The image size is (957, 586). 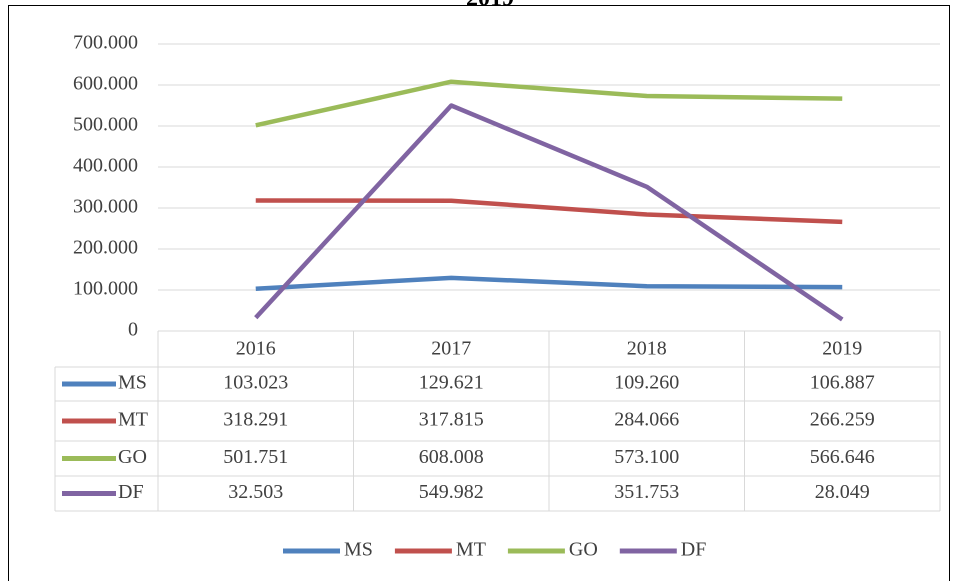 What do you see at coordinates (646, 492) in the screenshot?
I see `table-value: 351.753` at bounding box center [646, 492].